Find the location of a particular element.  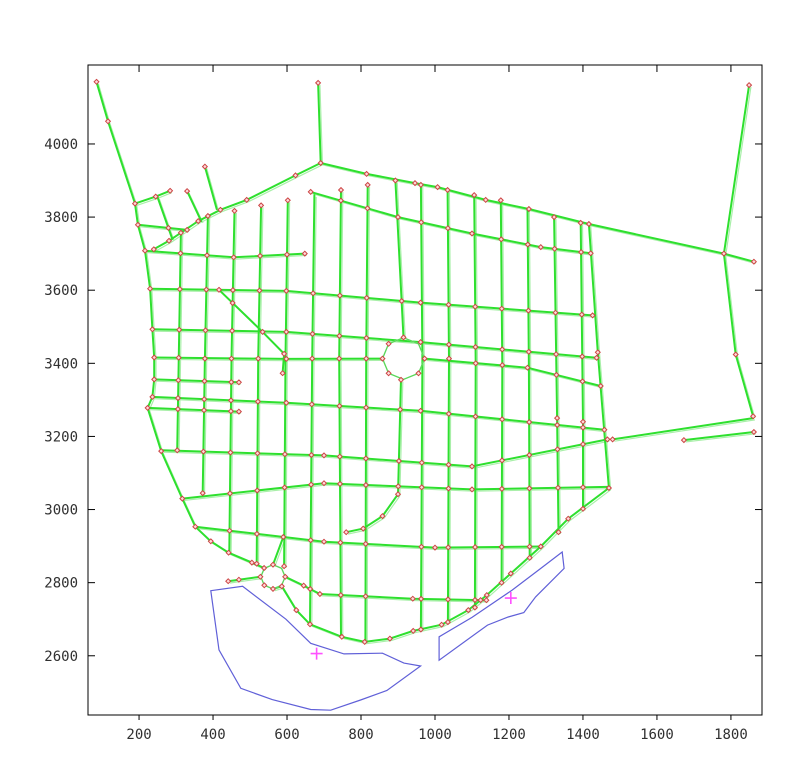

col-4-echo is located at coordinates (260, 386).